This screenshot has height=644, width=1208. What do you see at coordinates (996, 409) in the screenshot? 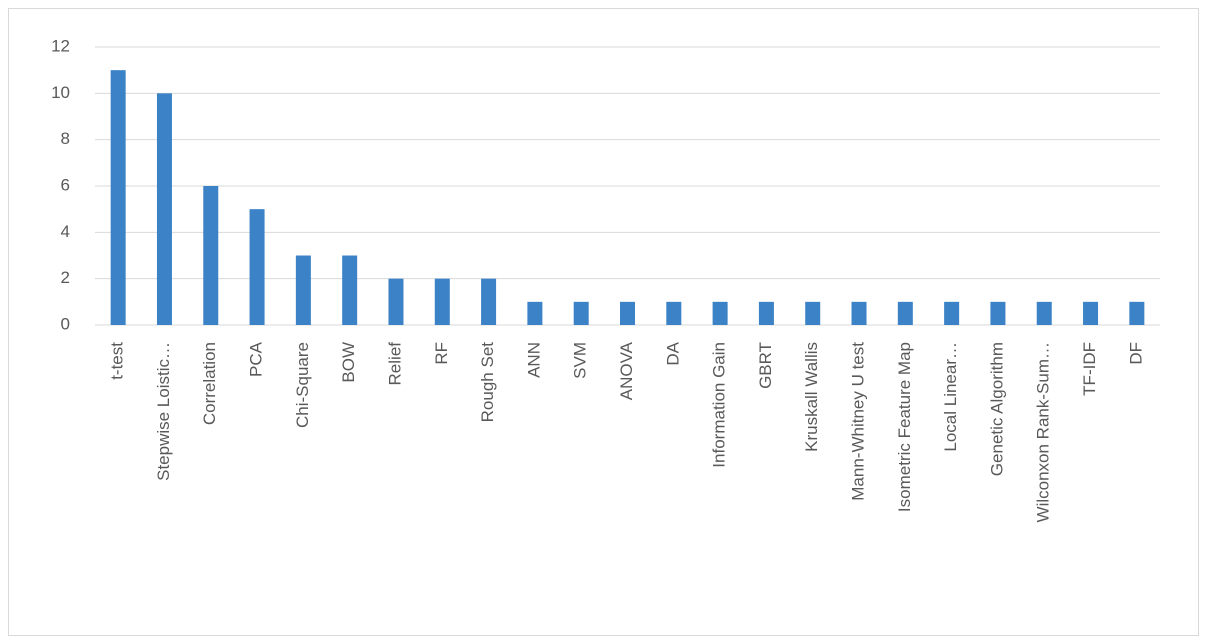
I see `x-tick-label: Genetic Algorithm` at bounding box center [996, 409].